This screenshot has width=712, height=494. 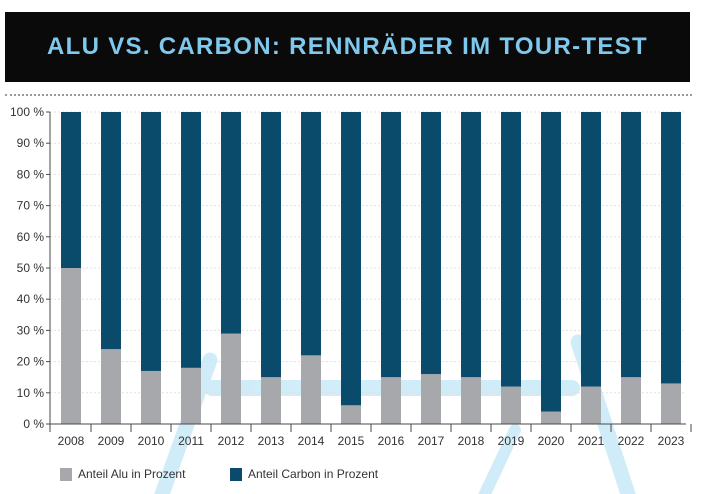 I want to click on x-tick-label-2018: 2018, so click(x=471, y=441).